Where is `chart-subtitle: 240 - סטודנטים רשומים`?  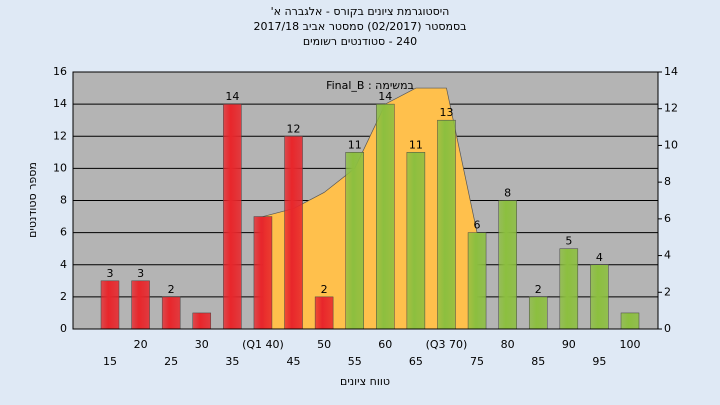
chart-subtitle: 240 - סטודנטים רשומים is located at coordinates (360, 41).